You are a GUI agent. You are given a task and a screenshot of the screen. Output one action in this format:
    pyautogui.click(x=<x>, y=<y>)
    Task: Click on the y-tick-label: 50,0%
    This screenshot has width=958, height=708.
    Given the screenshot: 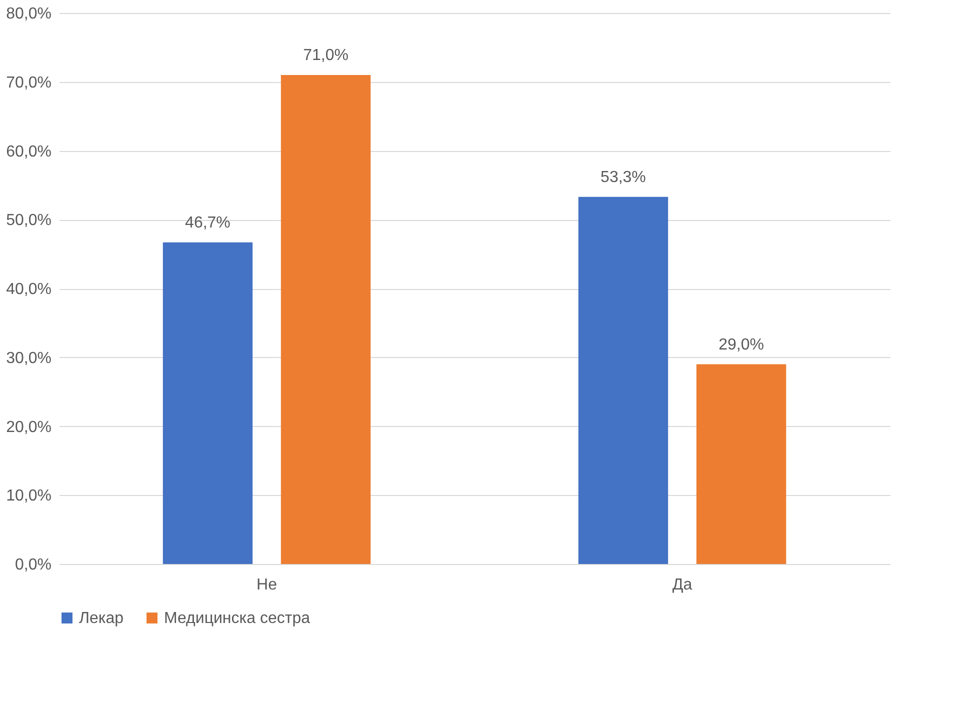 What is the action you would take?
    pyautogui.click(x=29, y=221)
    